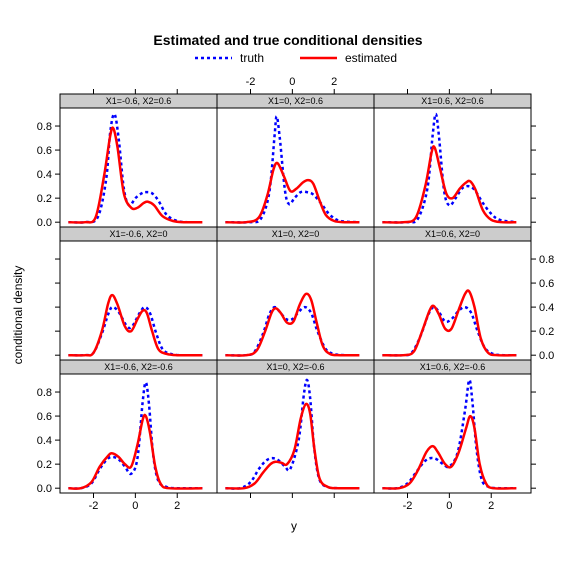  I want to click on chart-title: Estimated and true conditional densities, so click(287, 40).